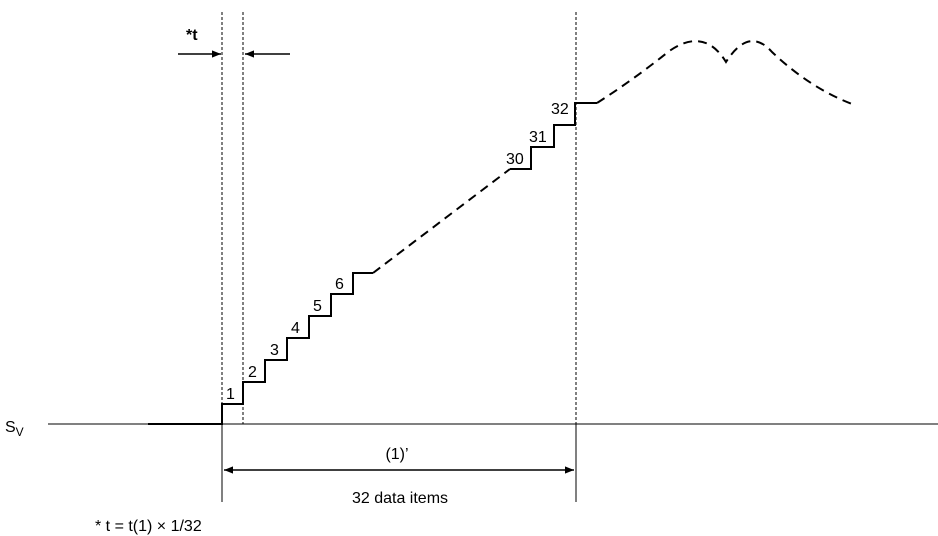 This screenshot has height=536, width=938. I want to click on step-label: 6, so click(339, 284).